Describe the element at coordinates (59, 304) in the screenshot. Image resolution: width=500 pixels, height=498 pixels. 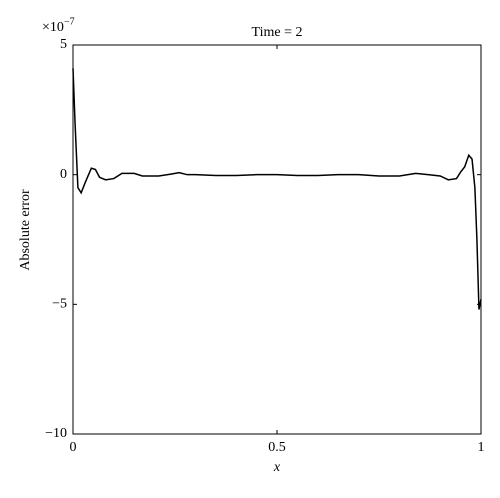
I see `y-tick-label: −5` at that location.